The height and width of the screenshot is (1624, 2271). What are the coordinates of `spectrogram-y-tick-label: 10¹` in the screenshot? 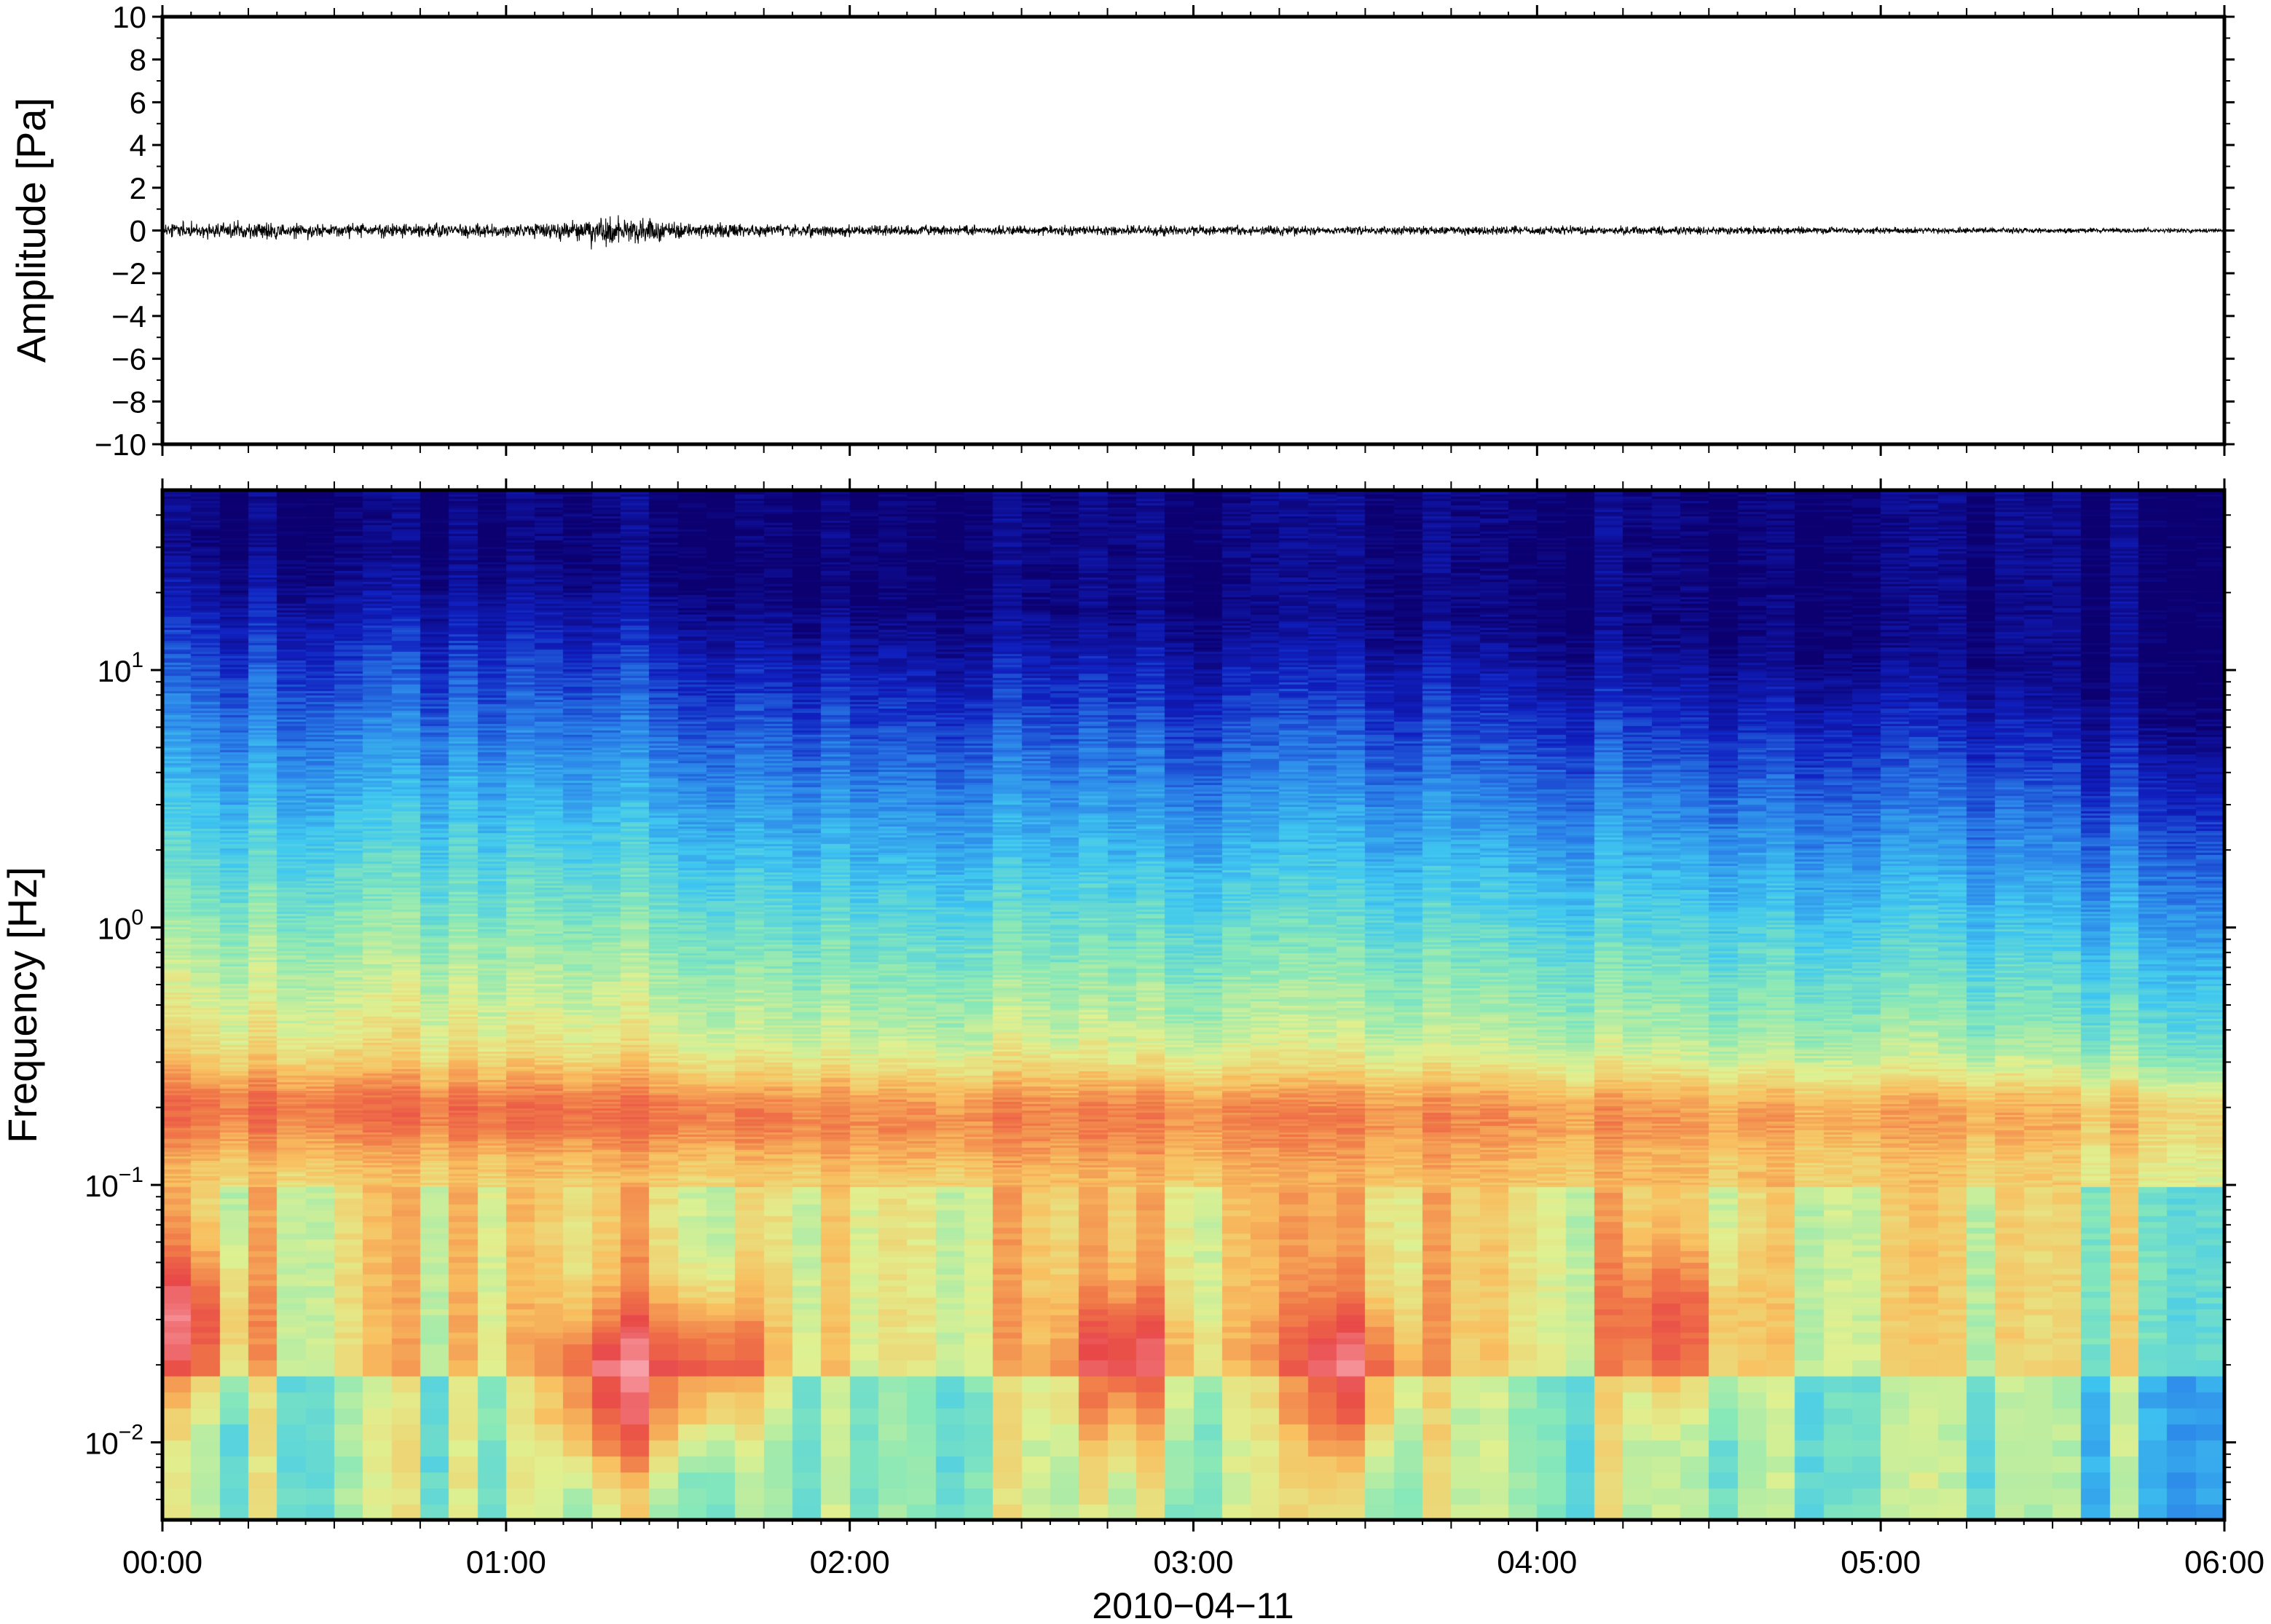 It's located at (120, 668).